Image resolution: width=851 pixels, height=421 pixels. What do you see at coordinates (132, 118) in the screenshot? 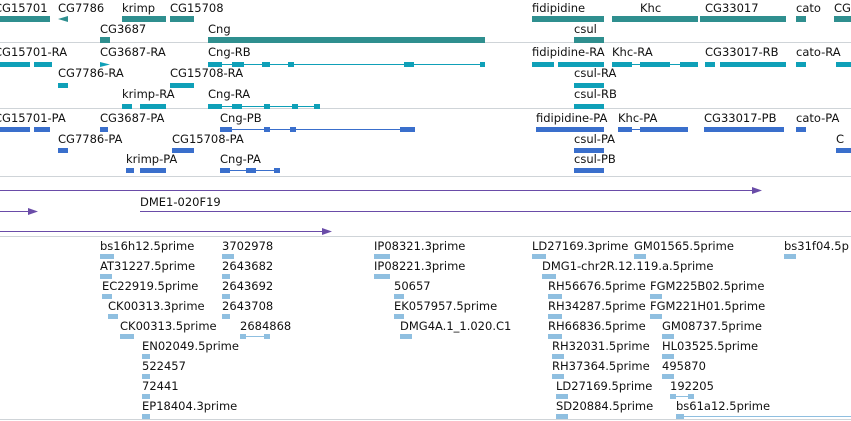
I see `protein-label: CG3687-PA` at bounding box center [132, 118].